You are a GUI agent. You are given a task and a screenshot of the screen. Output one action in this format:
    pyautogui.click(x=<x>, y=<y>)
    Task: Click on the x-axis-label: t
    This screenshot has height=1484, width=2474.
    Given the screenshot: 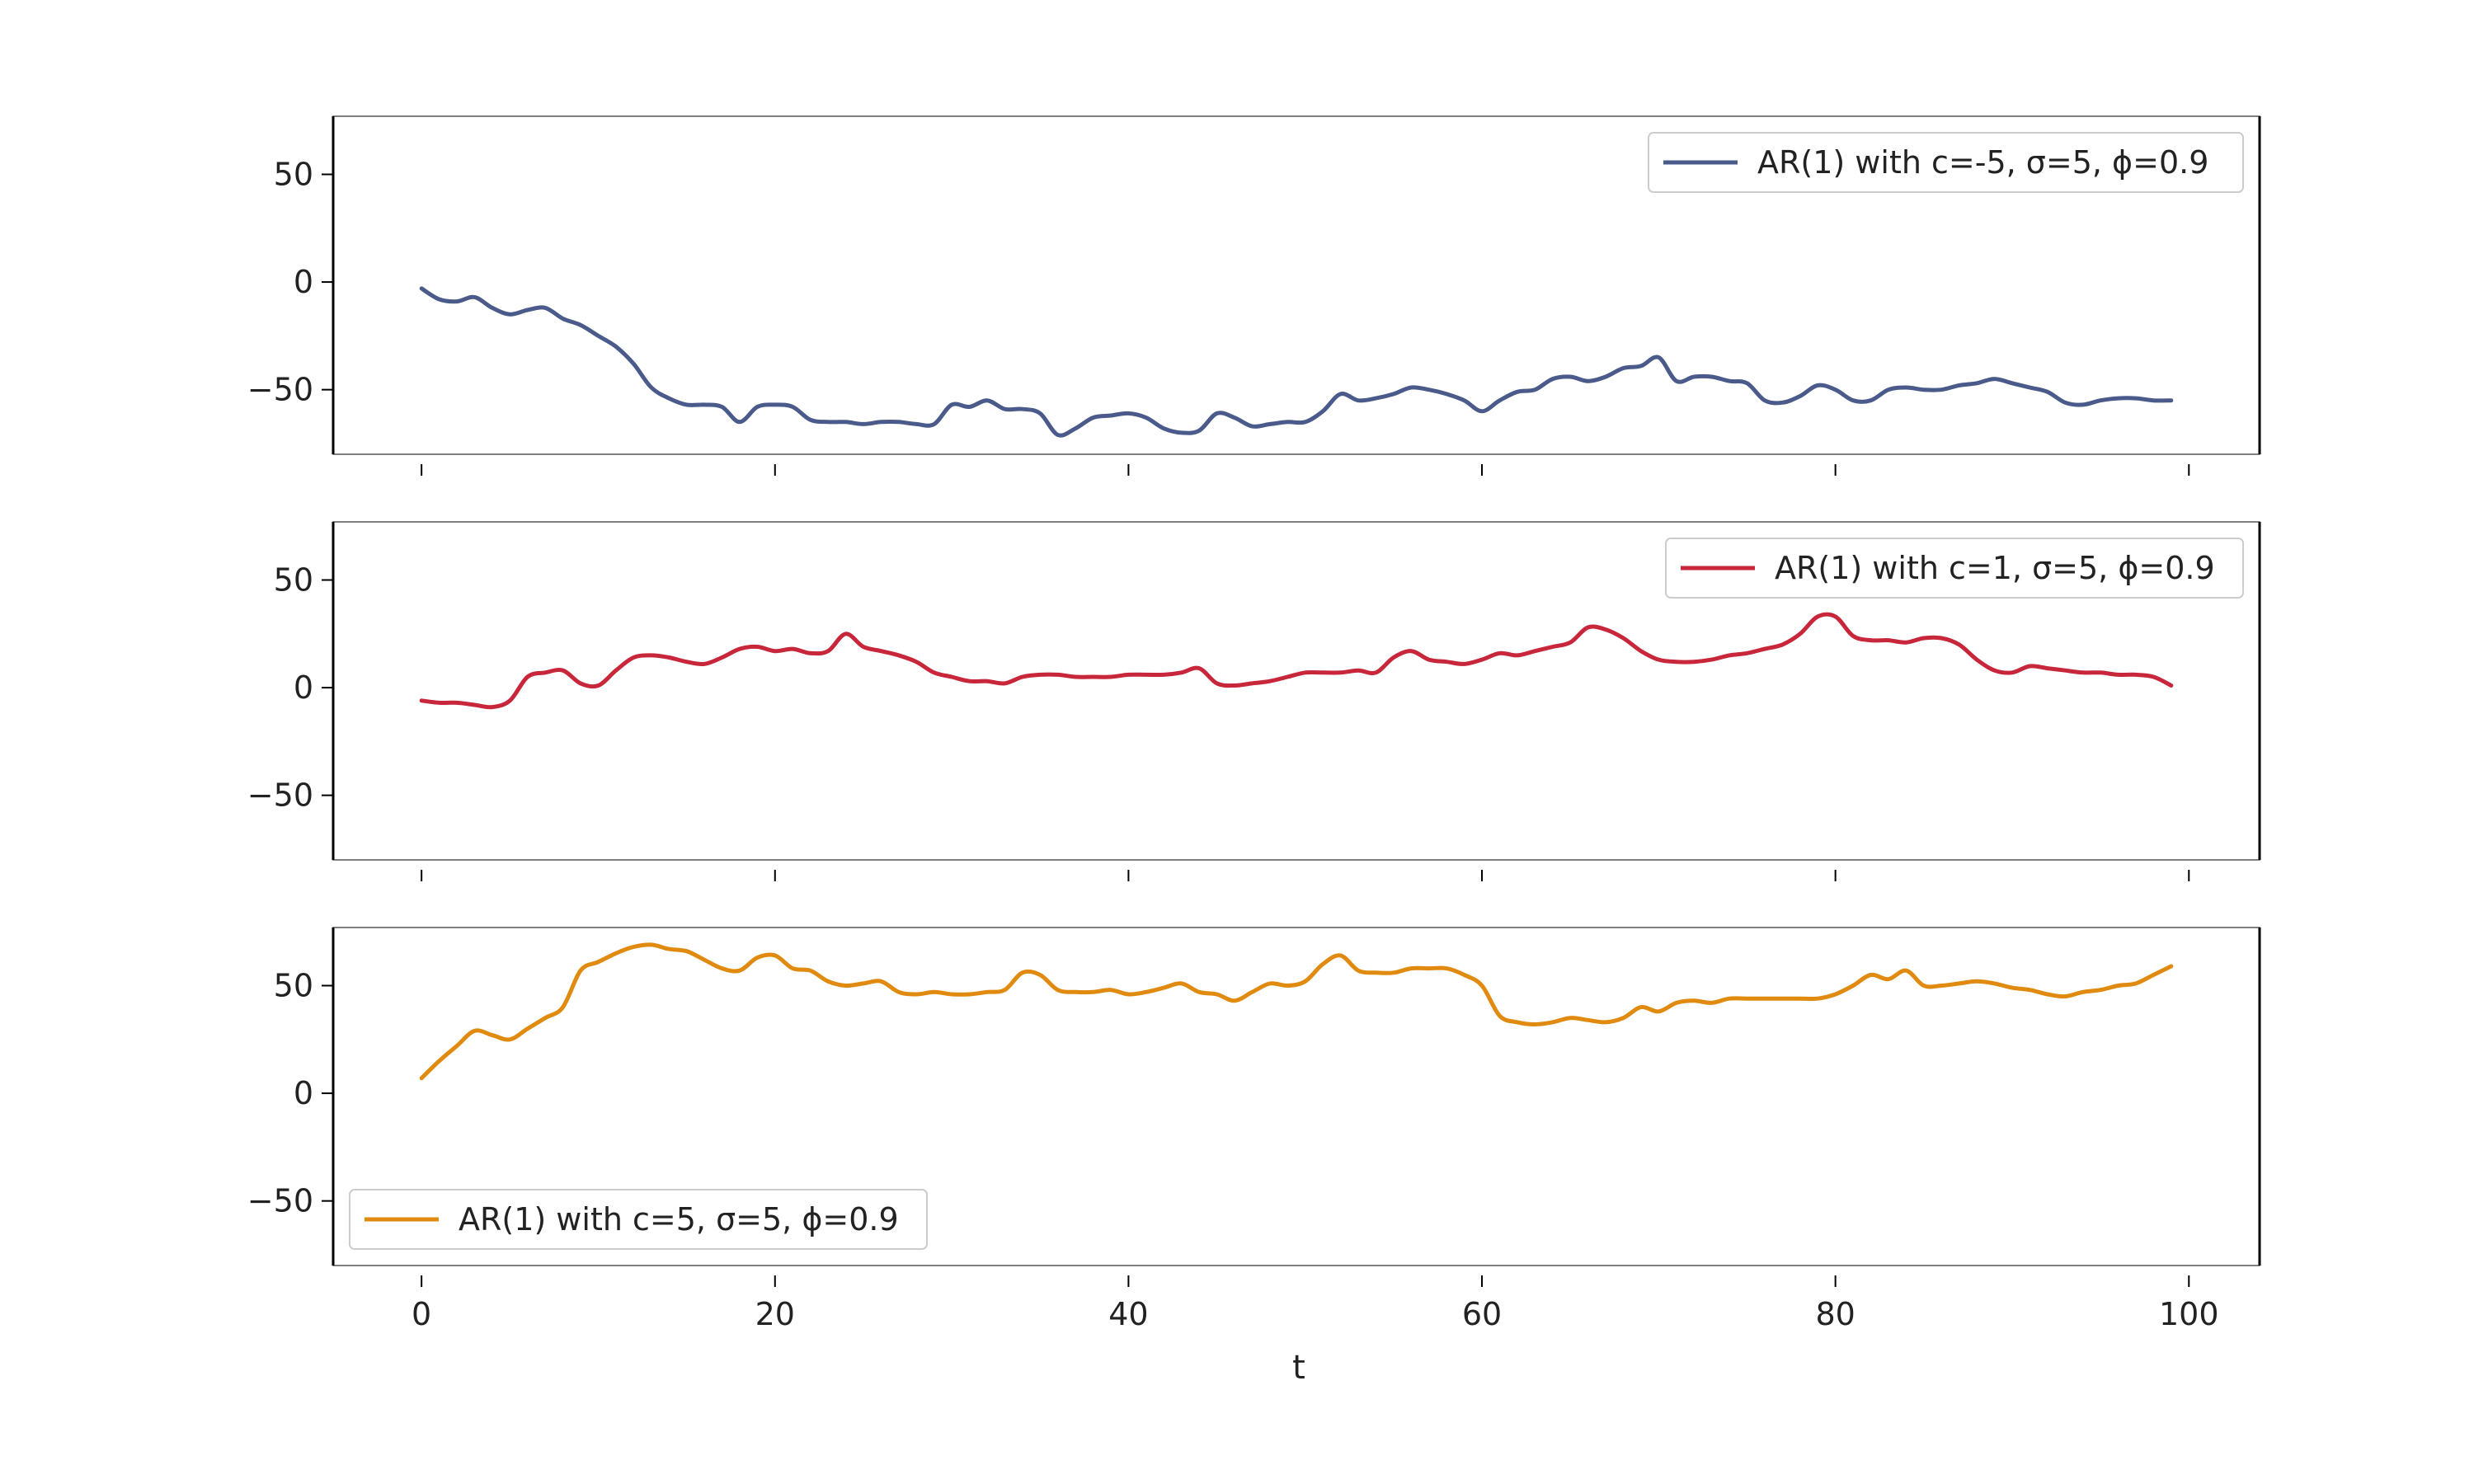 What is the action you would take?
    pyautogui.click(x=1298, y=1368)
    